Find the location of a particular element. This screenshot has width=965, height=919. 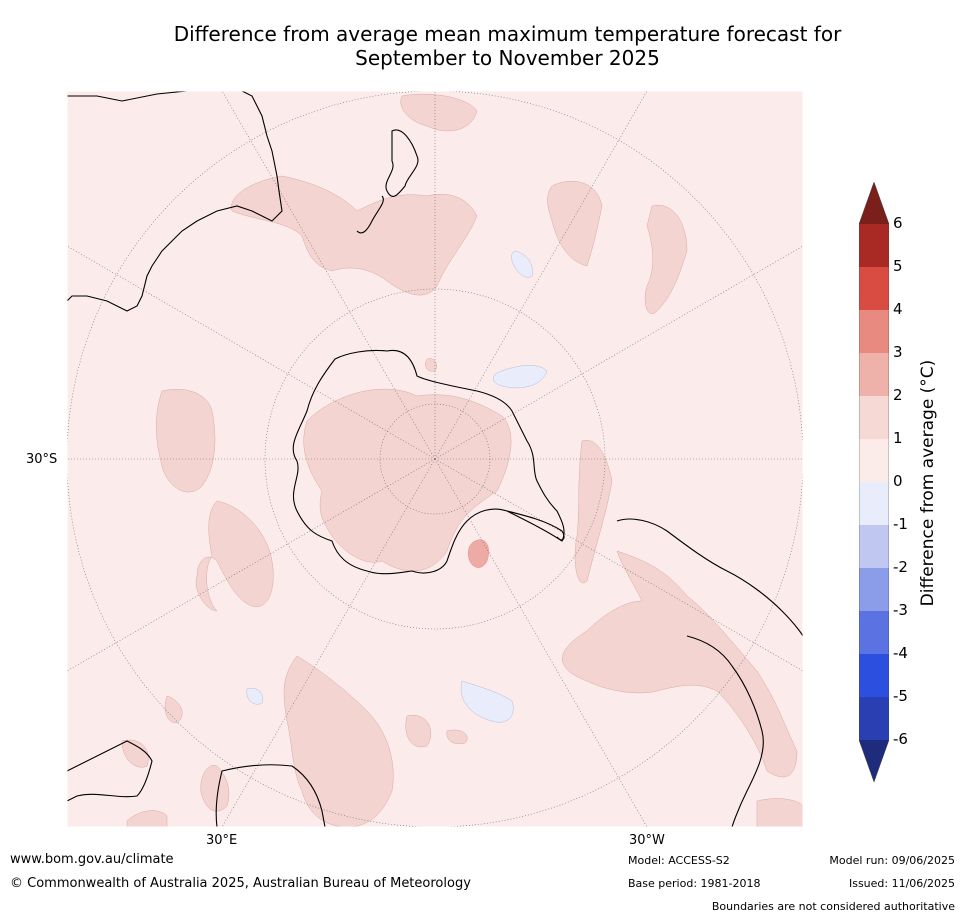

footer-base-period: Base period: 1981-2018 is located at coordinates (694, 883).